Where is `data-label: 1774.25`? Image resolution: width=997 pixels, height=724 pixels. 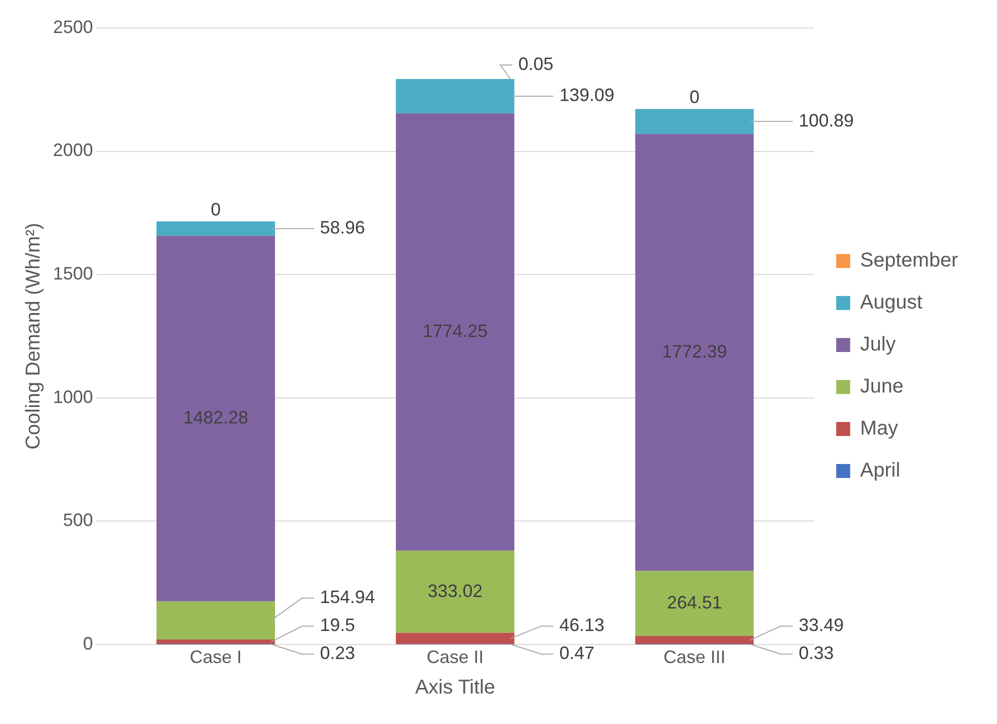 data-label: 1774.25 is located at coordinates (455, 331).